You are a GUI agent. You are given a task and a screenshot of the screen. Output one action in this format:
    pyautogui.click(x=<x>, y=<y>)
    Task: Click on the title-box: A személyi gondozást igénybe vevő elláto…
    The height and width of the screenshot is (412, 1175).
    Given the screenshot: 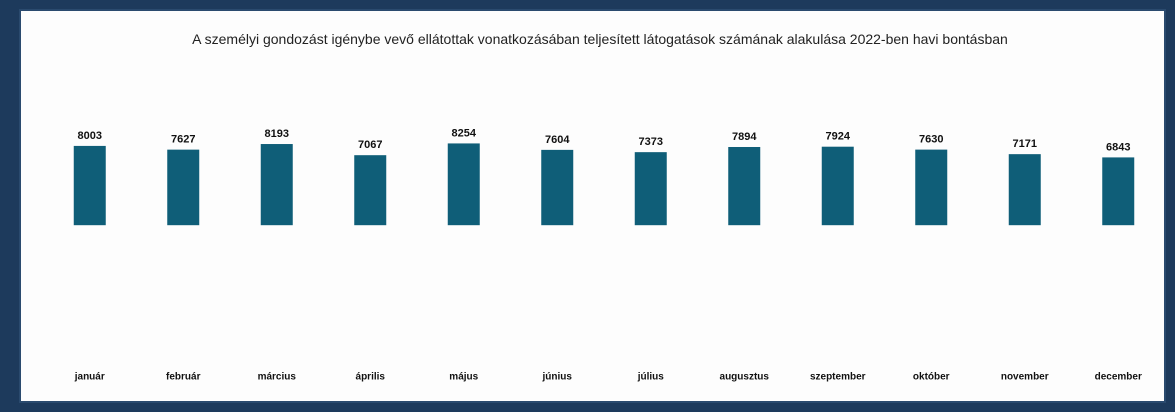 What is the action you would take?
    pyautogui.click(x=600, y=39)
    